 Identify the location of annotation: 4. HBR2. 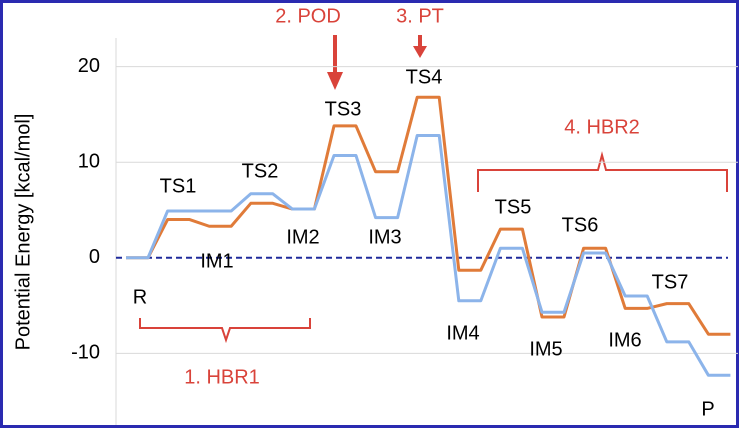
(602, 127).